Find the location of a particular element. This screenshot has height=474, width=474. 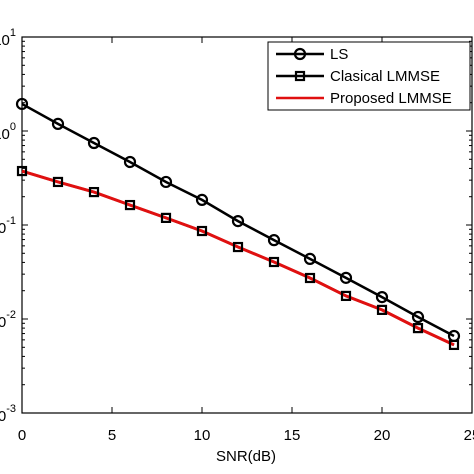

y-tick-exponent: -3 is located at coordinates (11, 409).